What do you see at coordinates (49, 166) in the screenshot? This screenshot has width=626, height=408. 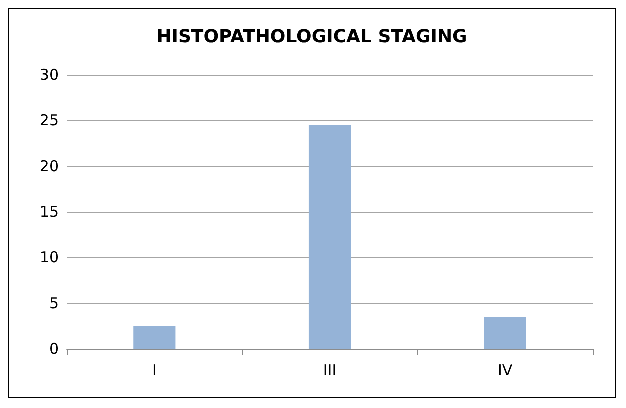 I see `y-tick-label: 20` at bounding box center [49, 166].